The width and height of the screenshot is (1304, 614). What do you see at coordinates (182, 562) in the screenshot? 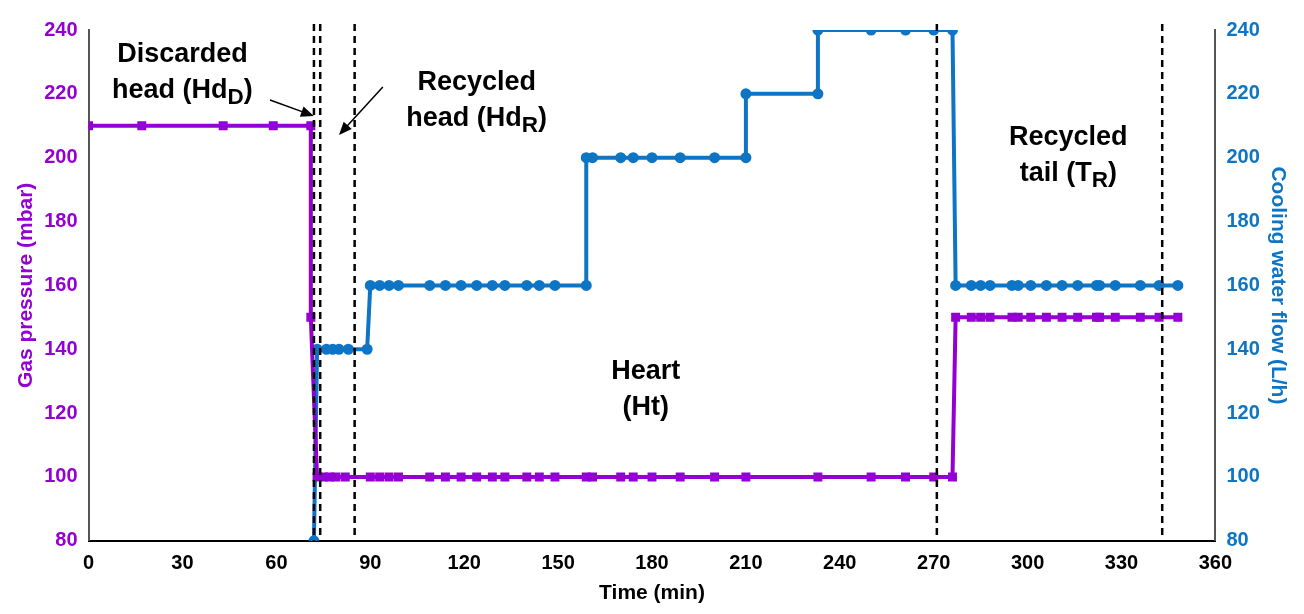
I see `x-tick-label: 30` at bounding box center [182, 562].